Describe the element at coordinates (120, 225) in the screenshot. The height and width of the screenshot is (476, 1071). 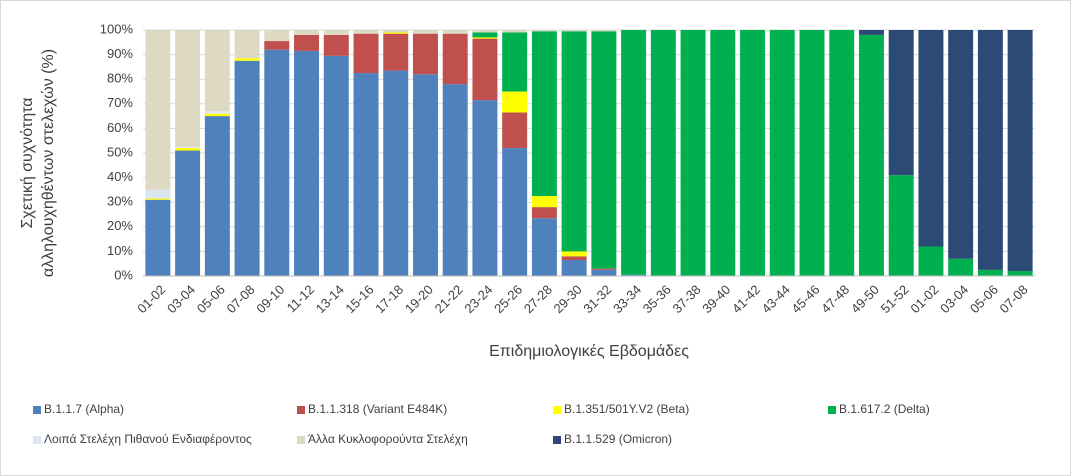
I see `y-tick-label: 20%` at that location.